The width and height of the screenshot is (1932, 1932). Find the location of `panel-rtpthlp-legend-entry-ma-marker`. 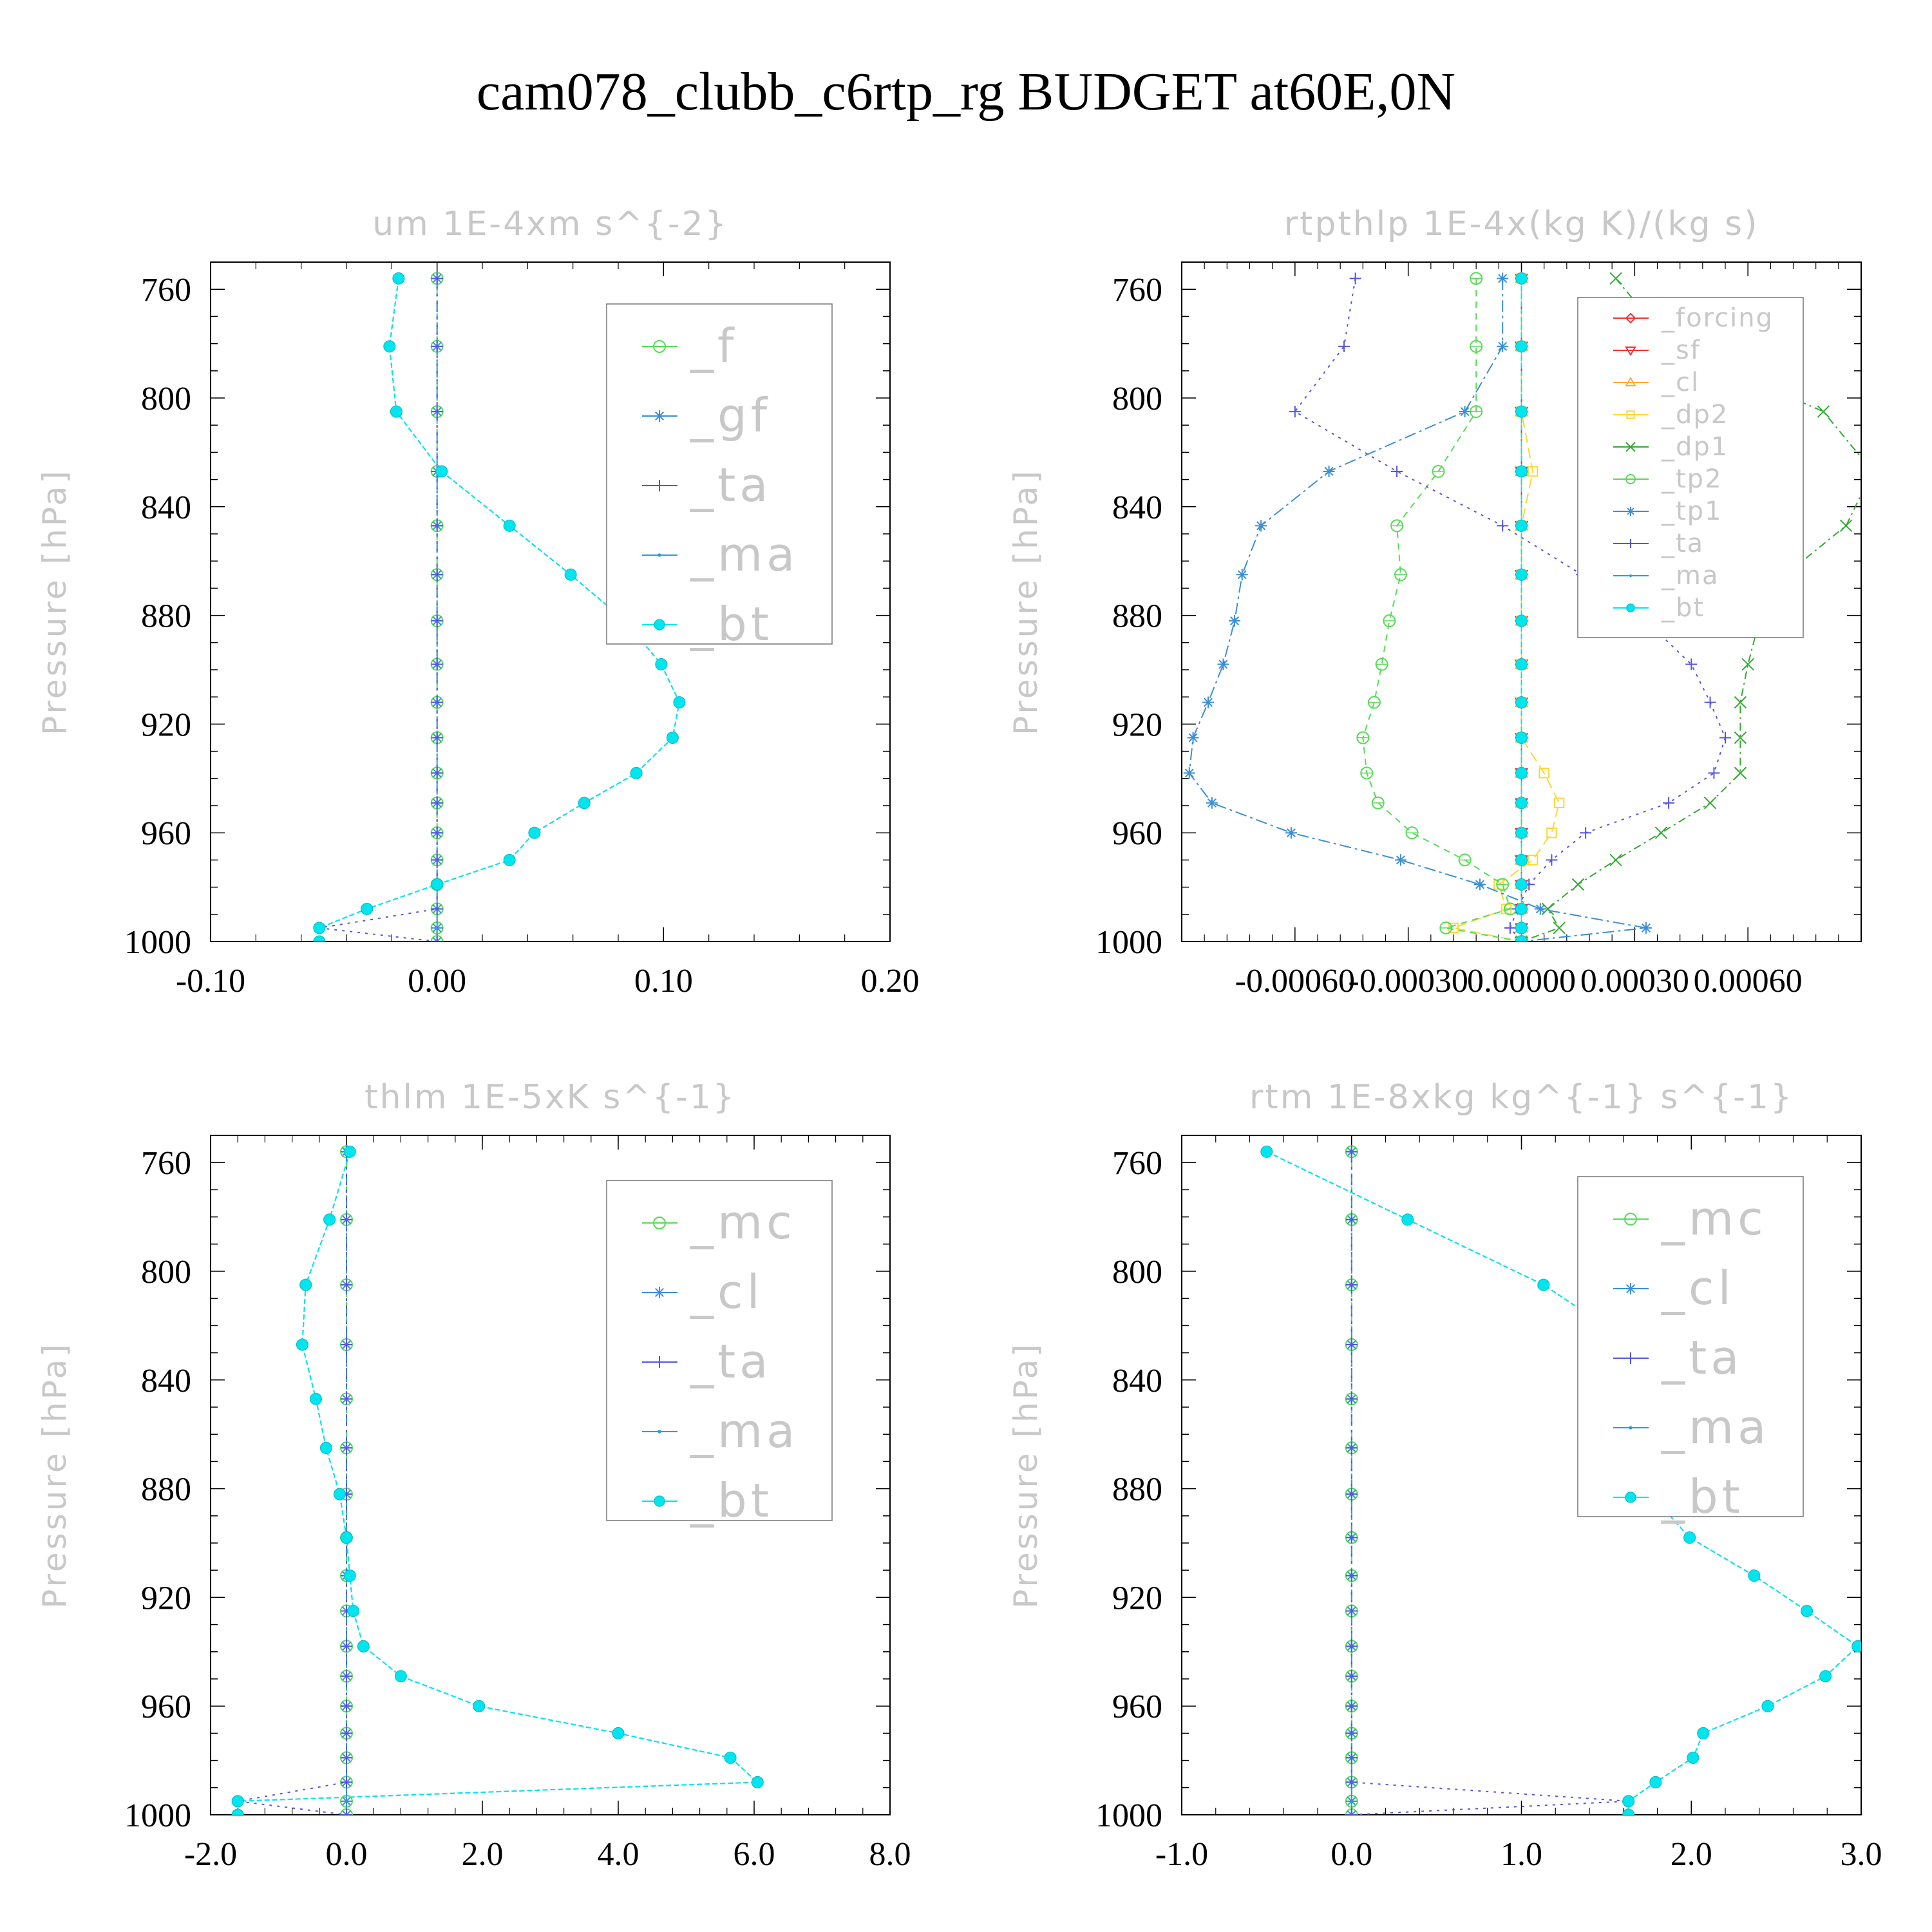

panel-rtpthlp-legend-entry-ma-marker is located at coordinates (1631, 576).